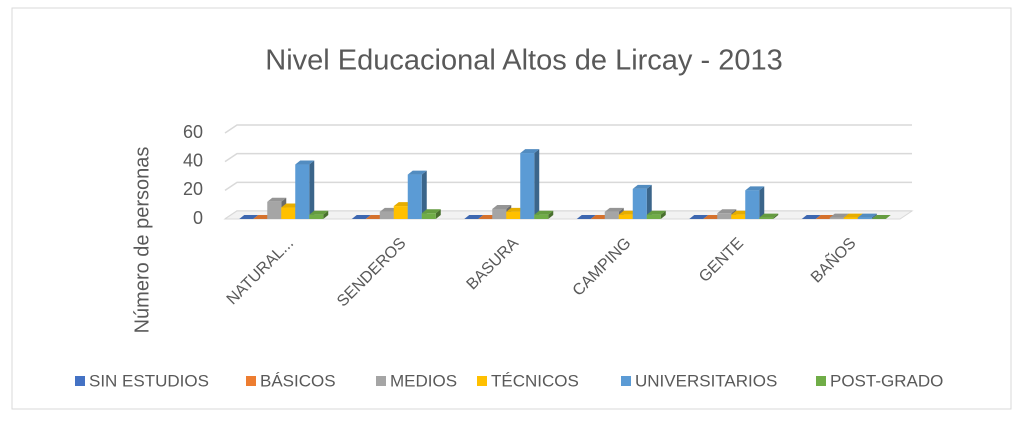 The height and width of the screenshot is (423, 1024). Describe the element at coordinates (193, 132) in the screenshot. I see `y-tick-label: 60` at that location.